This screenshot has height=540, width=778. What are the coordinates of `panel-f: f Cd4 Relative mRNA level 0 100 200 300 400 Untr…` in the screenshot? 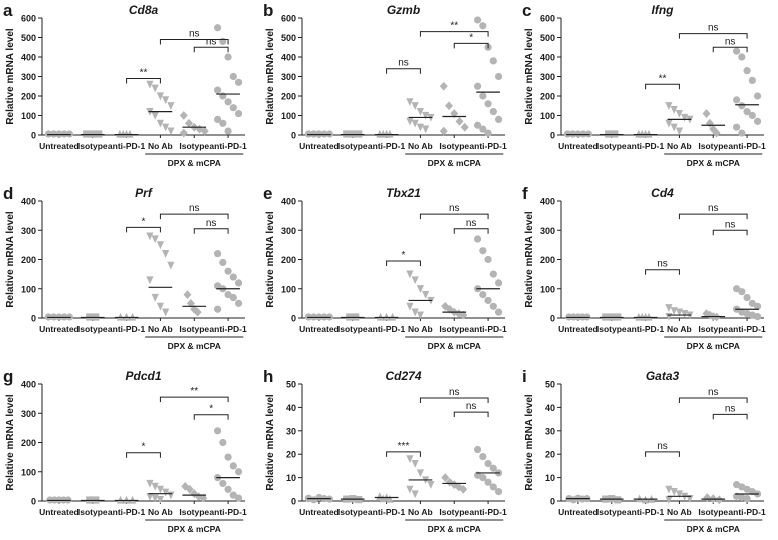 It's located at (644, 267).